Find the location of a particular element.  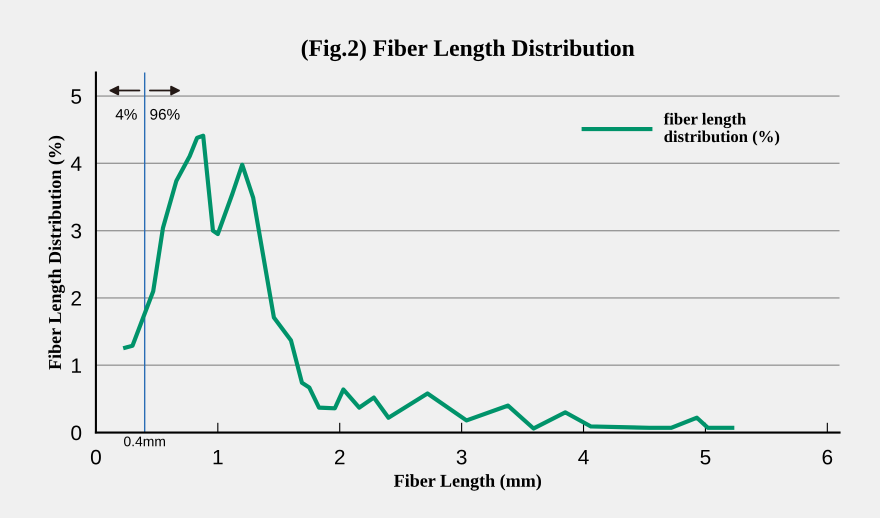

x-tick-label: 0 is located at coordinates (95, 457).